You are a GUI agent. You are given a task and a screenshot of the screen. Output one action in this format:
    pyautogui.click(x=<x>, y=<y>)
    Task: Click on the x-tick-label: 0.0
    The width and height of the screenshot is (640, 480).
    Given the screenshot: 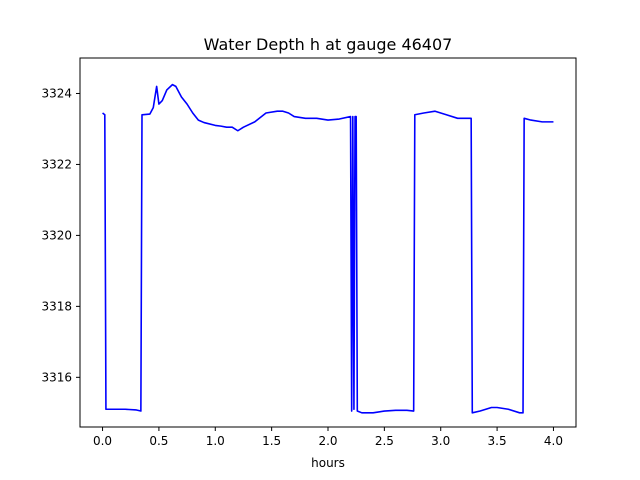 What is the action you would take?
    pyautogui.click(x=102, y=441)
    